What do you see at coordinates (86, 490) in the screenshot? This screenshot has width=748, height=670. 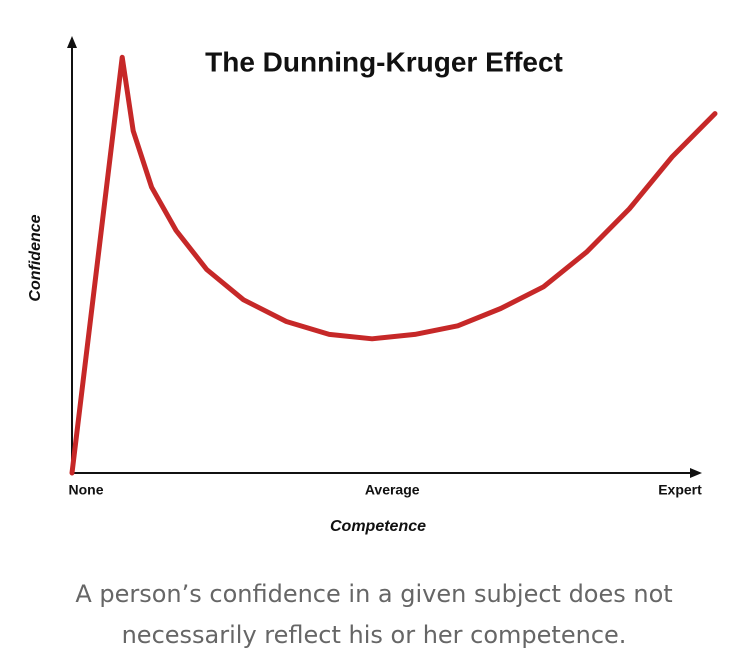 I see `x-tick-label: None` at bounding box center [86, 490].